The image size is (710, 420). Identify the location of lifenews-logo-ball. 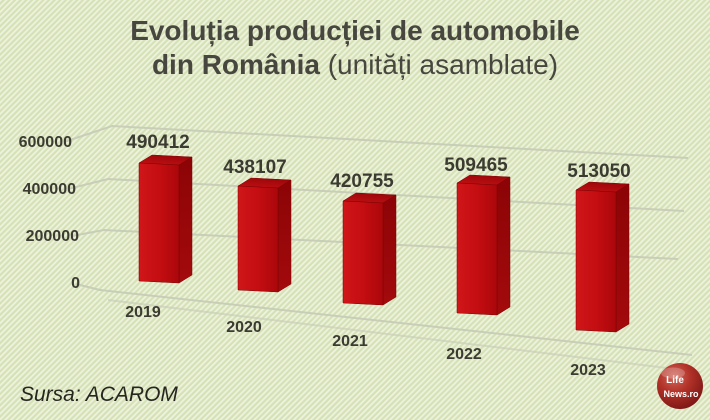
(680, 386).